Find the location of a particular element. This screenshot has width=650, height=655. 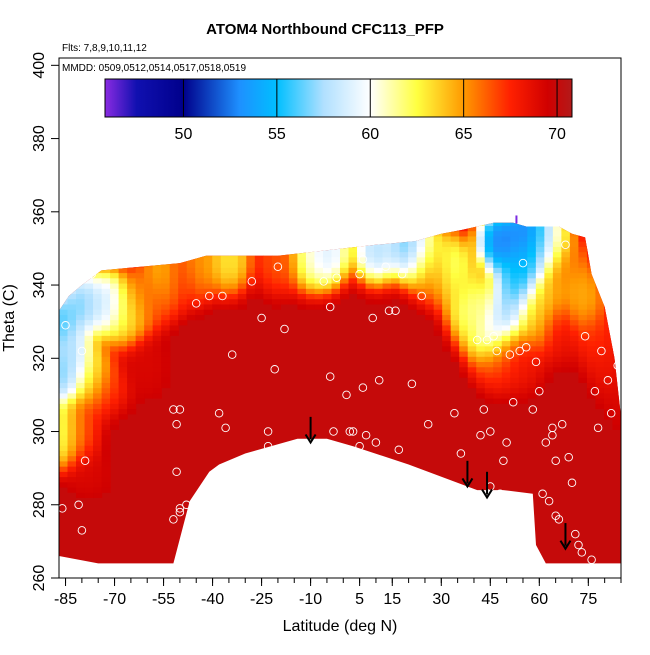

x-tick-label: 30 is located at coordinates (441, 599).